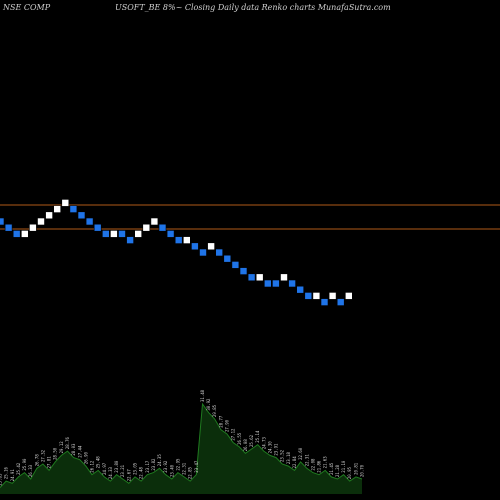 The image size is (500, 500). I want to click on volume-value-label: 23.47, so click(196, 466).